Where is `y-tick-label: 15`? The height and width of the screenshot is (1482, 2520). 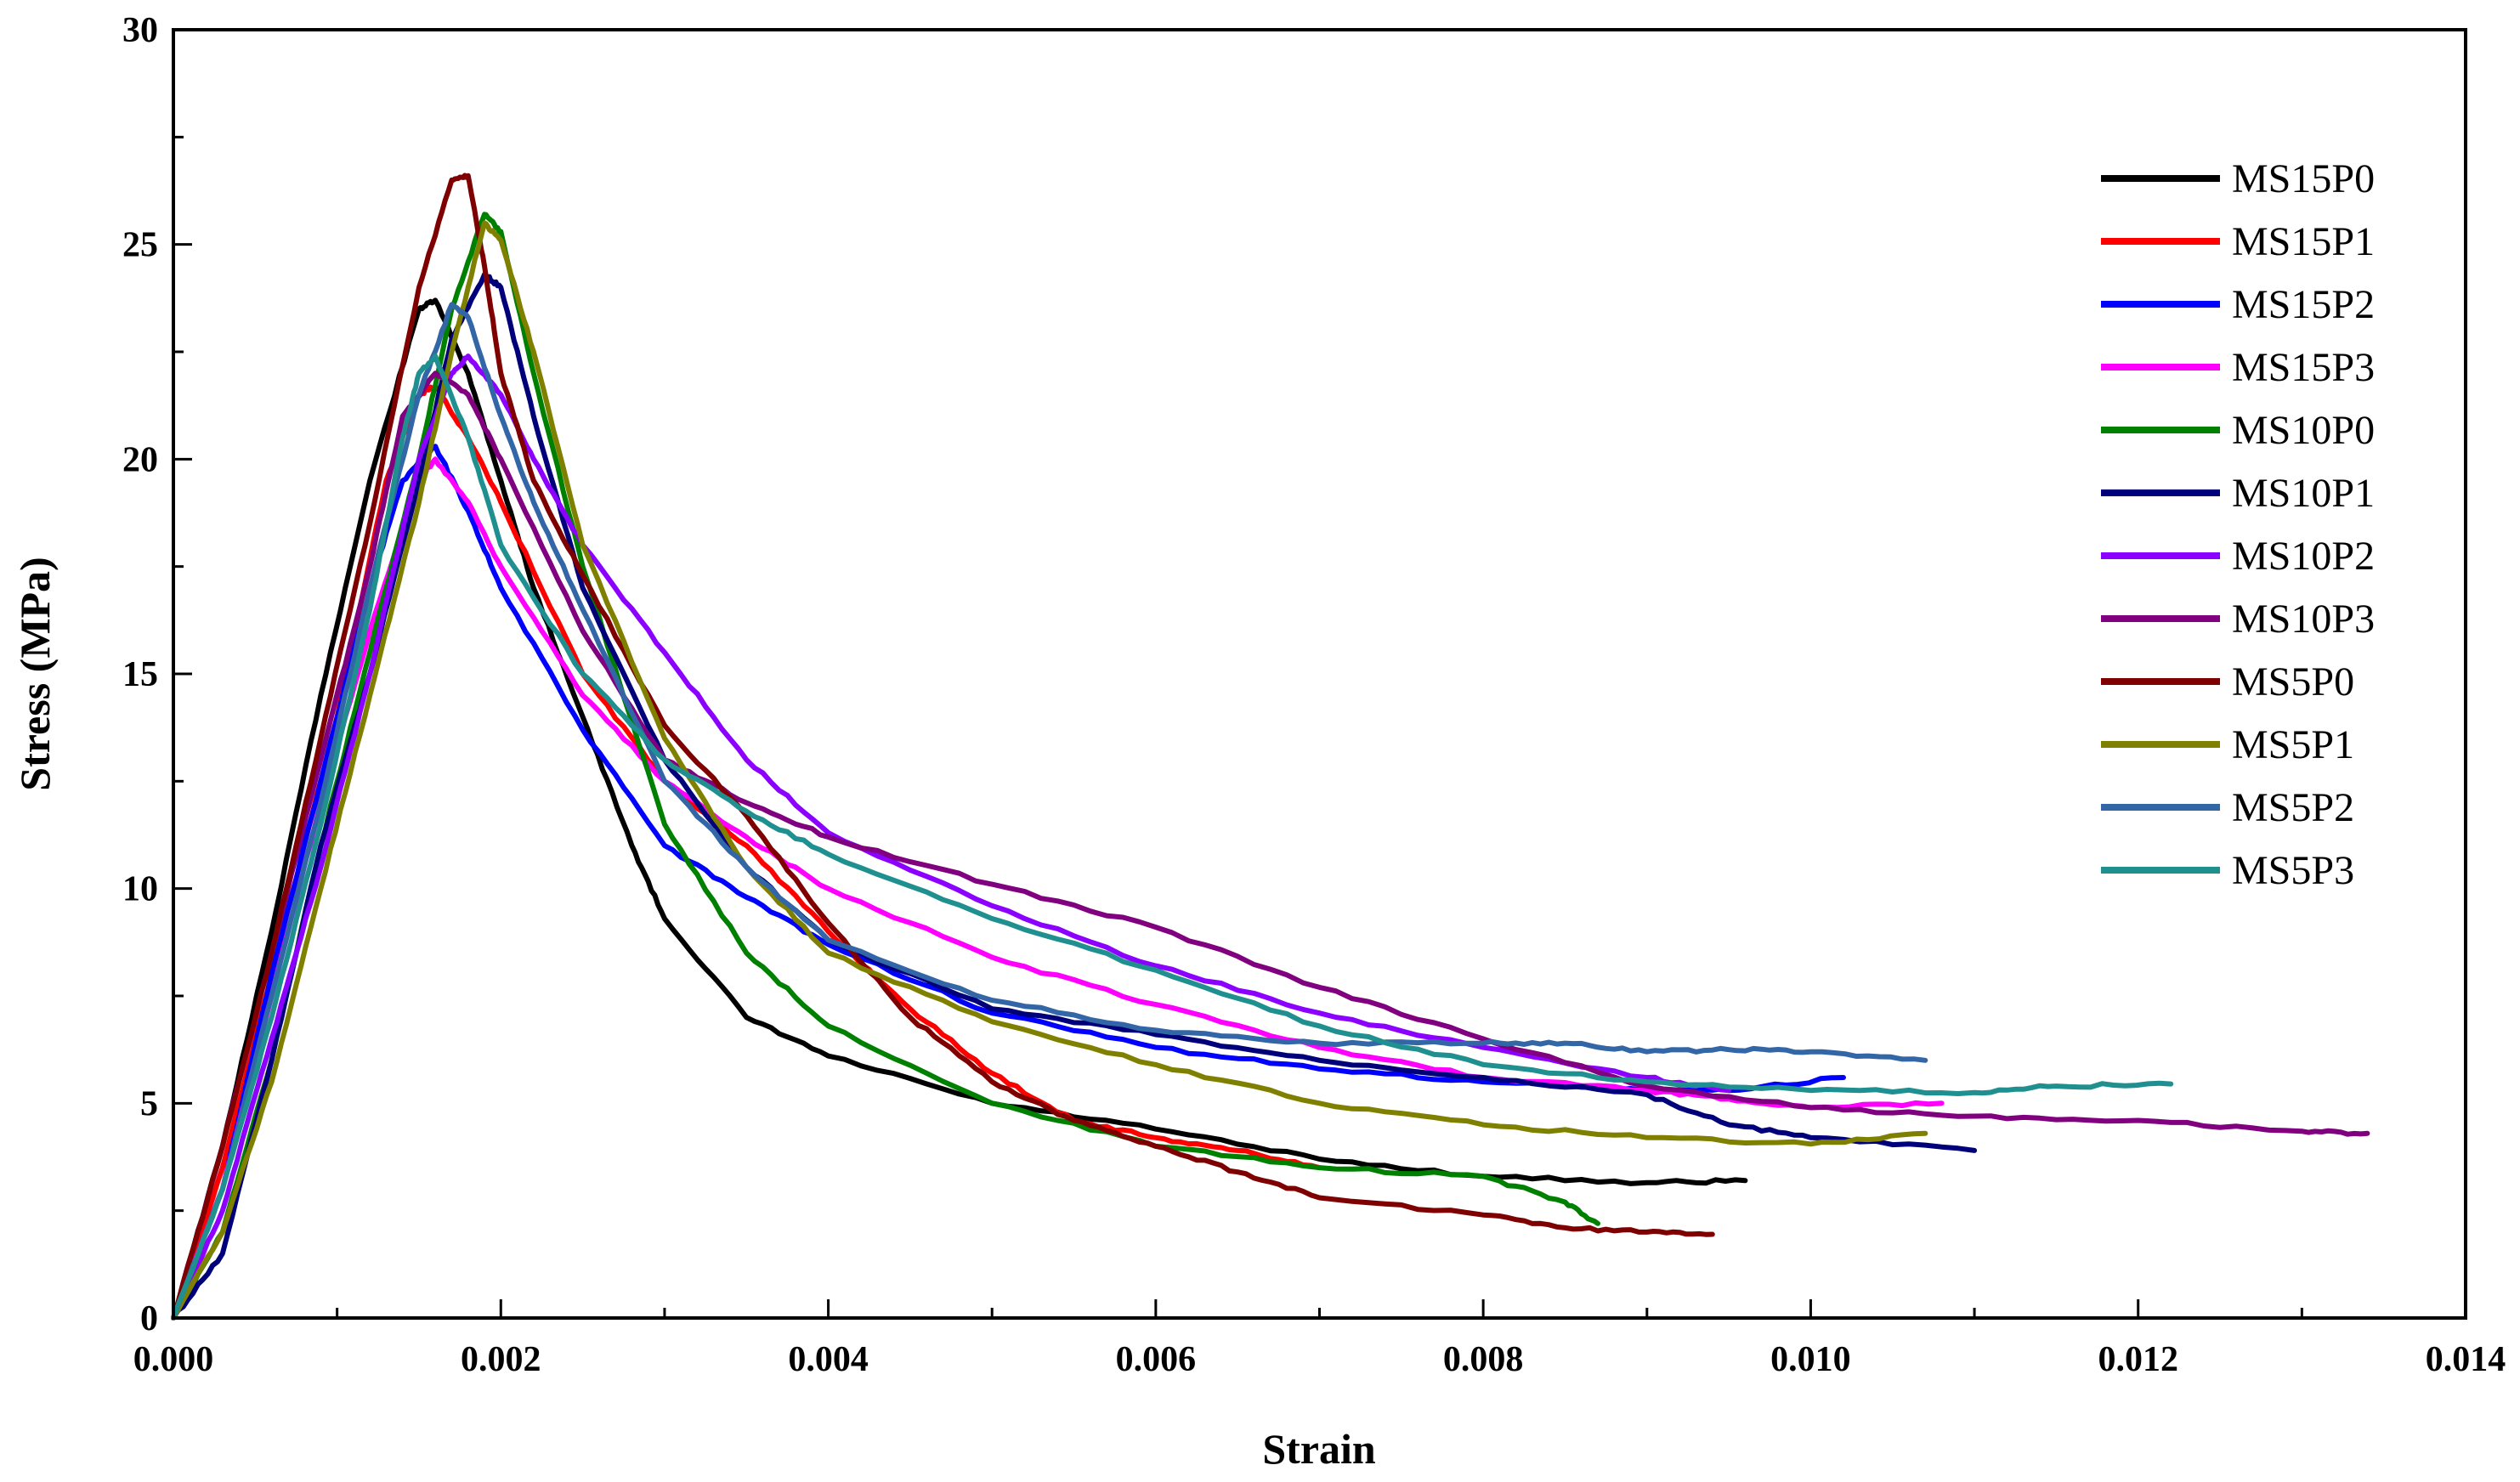
y-tick-label: 15 is located at coordinates (140, 674).